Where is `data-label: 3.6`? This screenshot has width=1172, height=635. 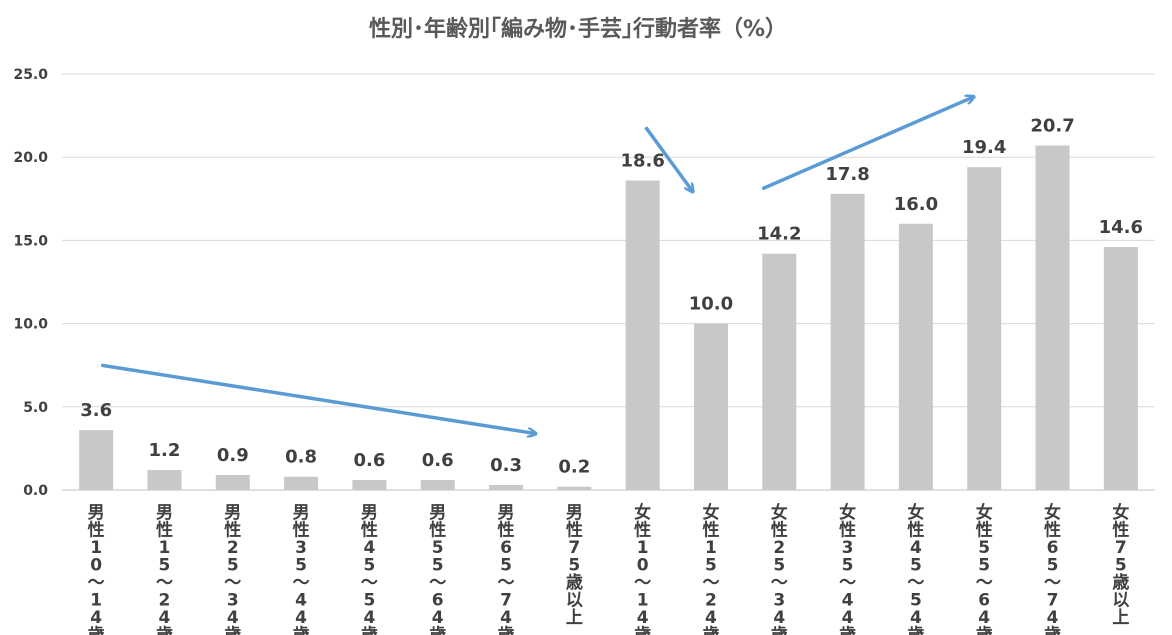
data-label: 3.6 is located at coordinates (96, 410).